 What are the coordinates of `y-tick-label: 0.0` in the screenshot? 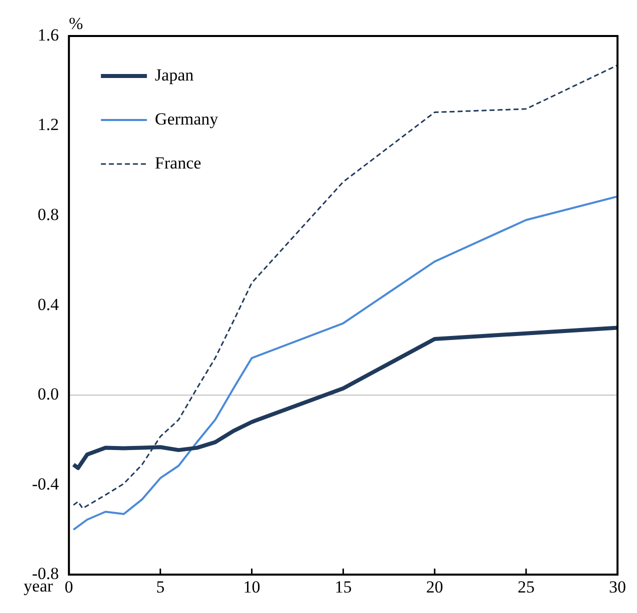 It's located at (48, 394).